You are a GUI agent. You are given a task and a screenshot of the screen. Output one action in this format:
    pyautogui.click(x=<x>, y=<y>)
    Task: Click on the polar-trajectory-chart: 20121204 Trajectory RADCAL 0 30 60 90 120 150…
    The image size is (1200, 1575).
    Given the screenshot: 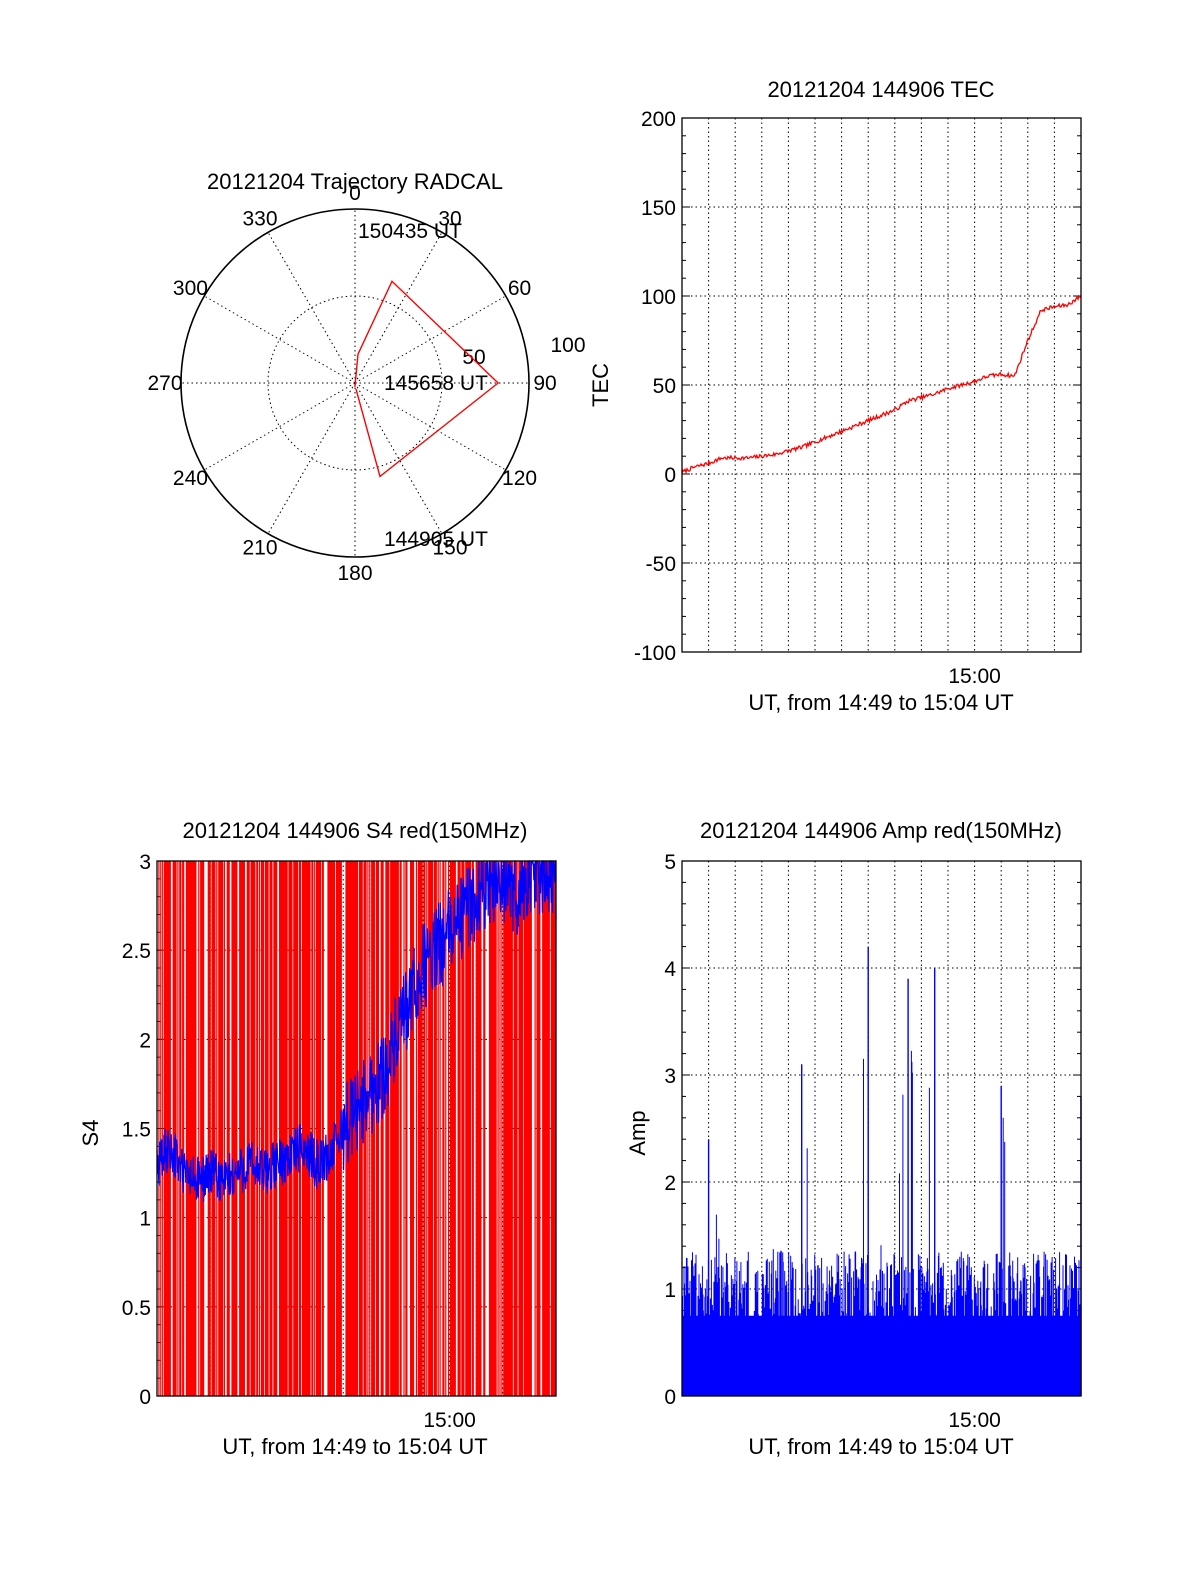 What is the action you would take?
    pyautogui.click(x=366, y=377)
    